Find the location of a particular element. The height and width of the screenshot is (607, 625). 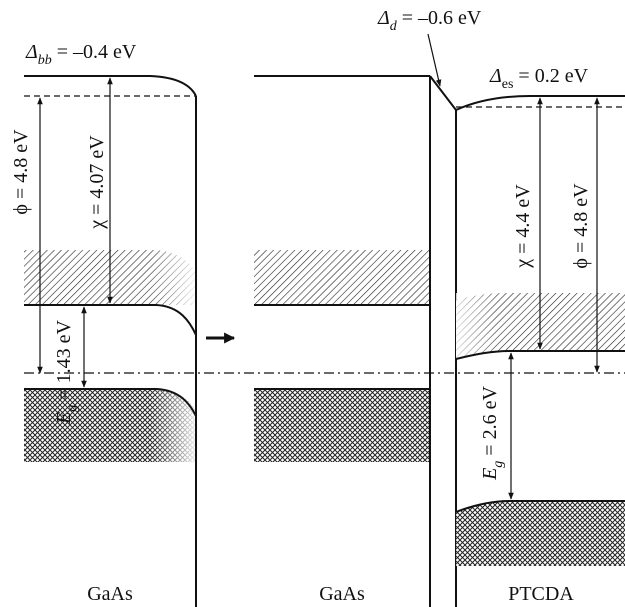

ptcda-valence-band-crosshatch is located at coordinates (540, 533).